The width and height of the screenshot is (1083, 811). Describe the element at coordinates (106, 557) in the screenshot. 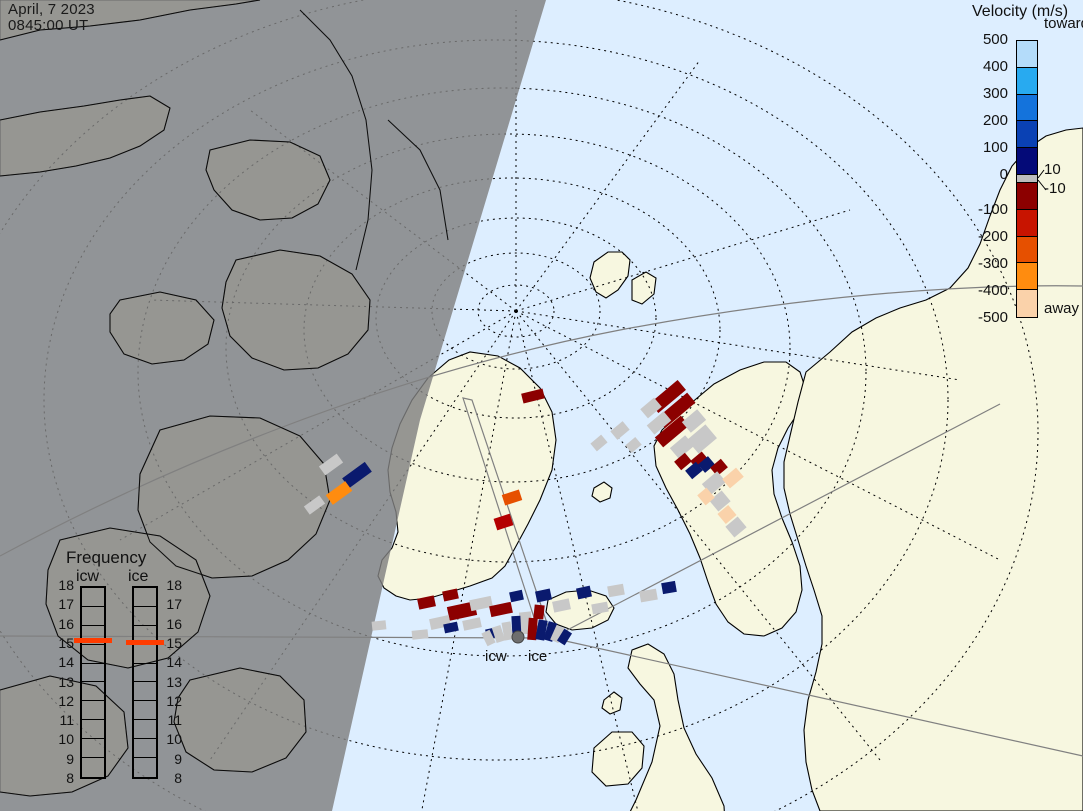

I see `frequency-legend-title: Frequency` at that location.